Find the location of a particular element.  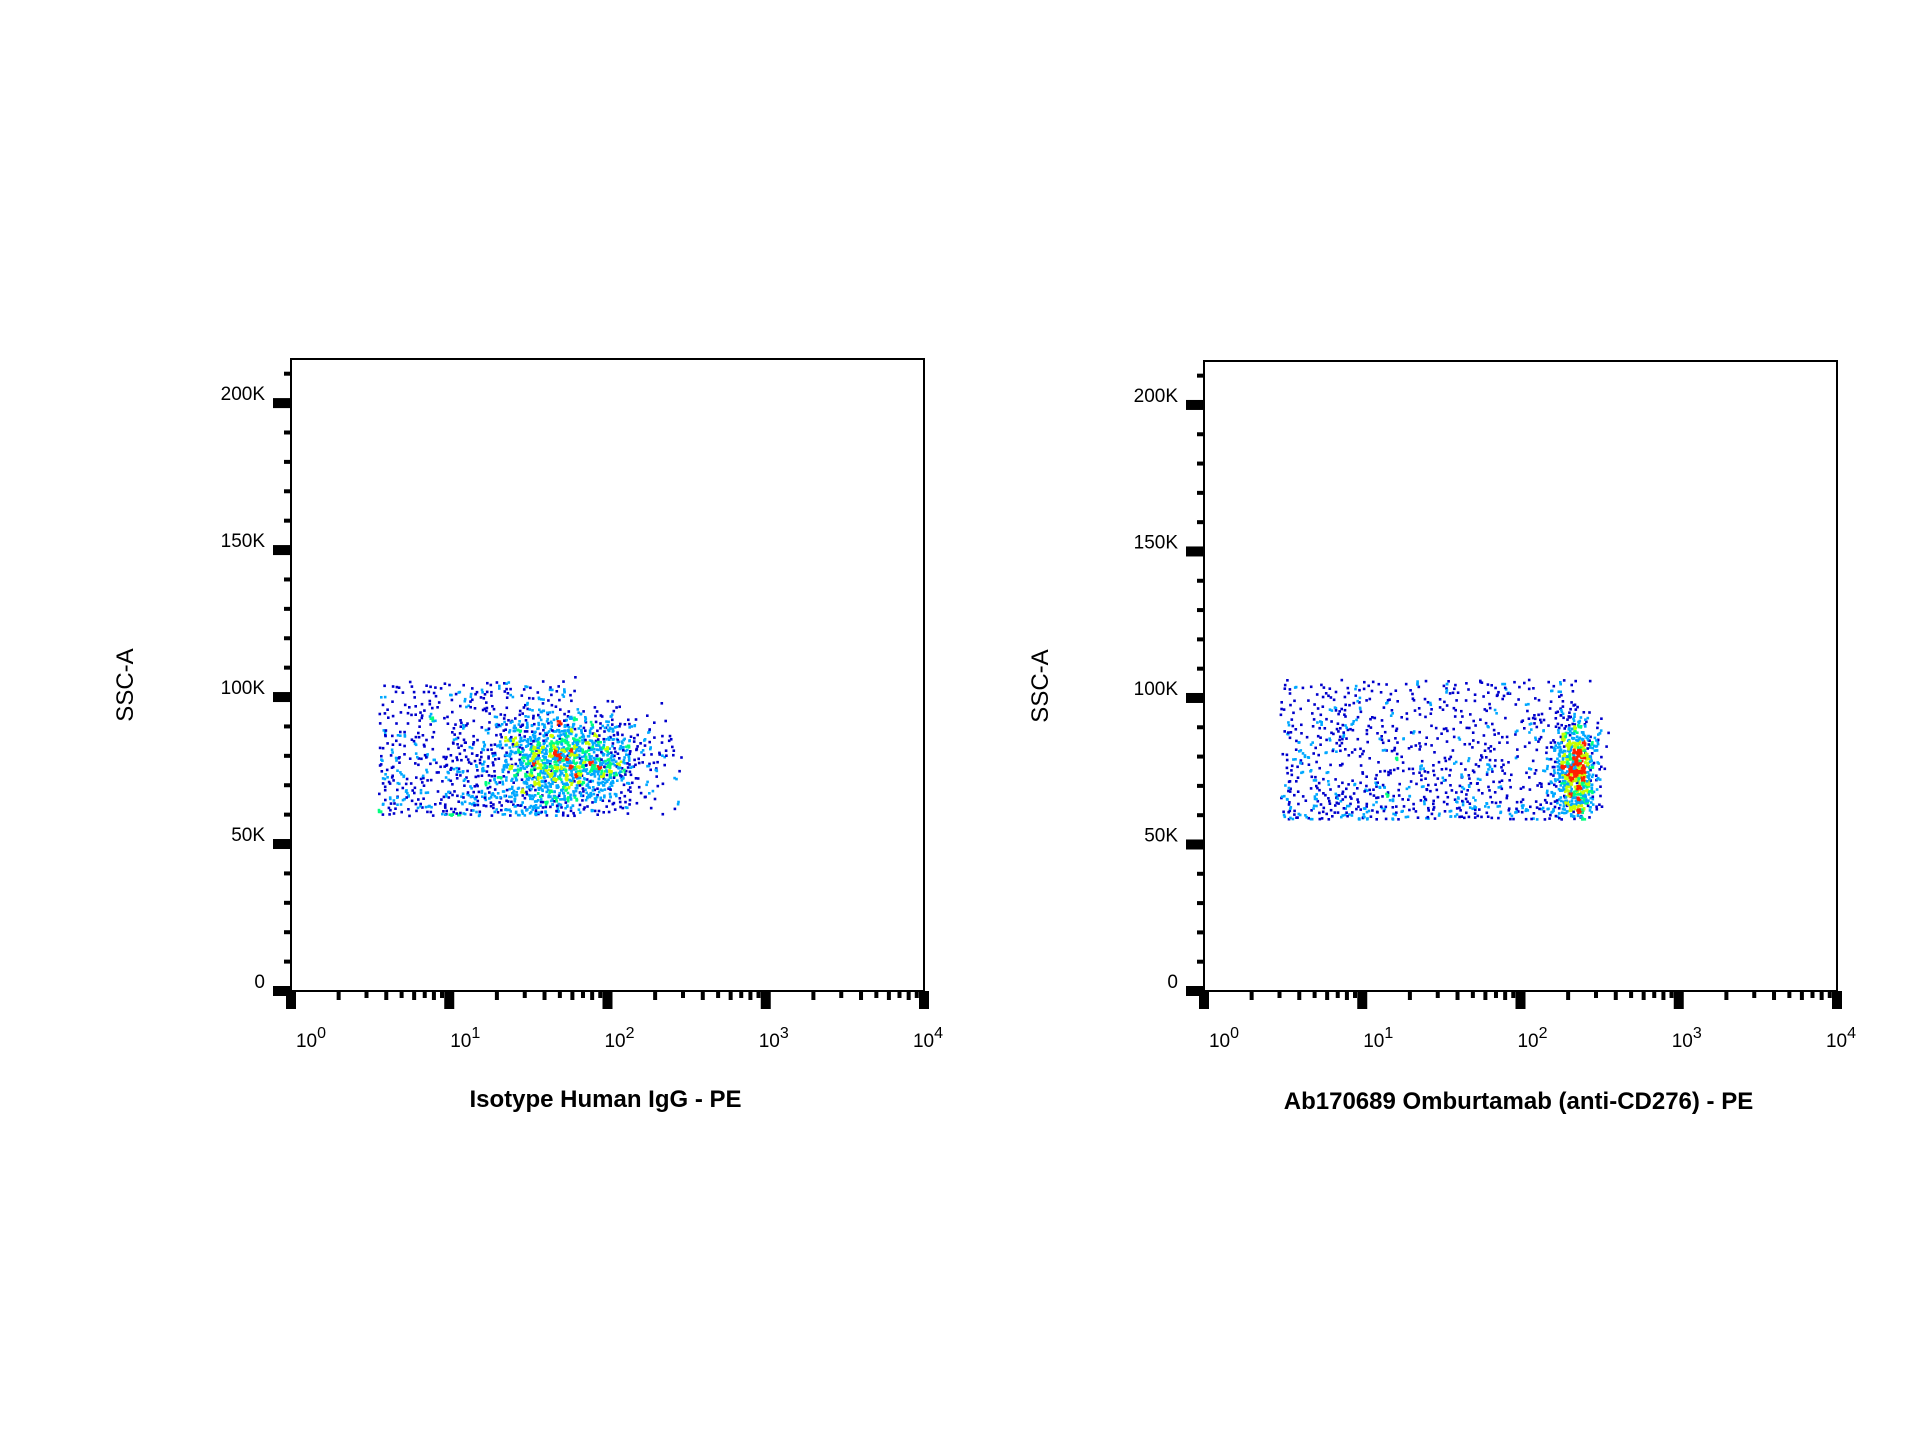

y-minor-tick is located at coordinates (287, 461).